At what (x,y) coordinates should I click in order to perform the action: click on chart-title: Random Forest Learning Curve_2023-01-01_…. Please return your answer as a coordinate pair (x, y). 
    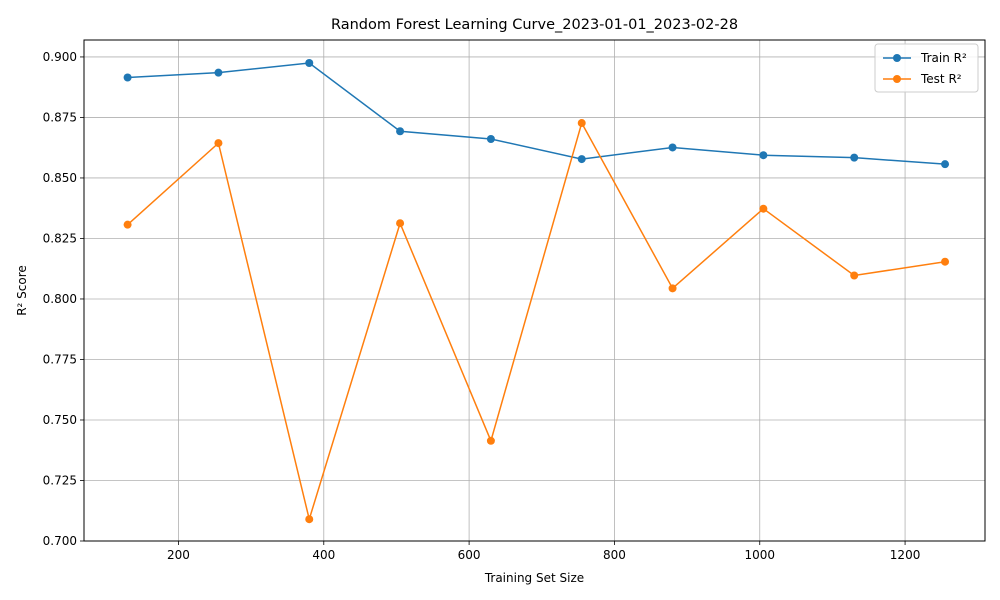
    Looking at the image, I should click on (534, 25).